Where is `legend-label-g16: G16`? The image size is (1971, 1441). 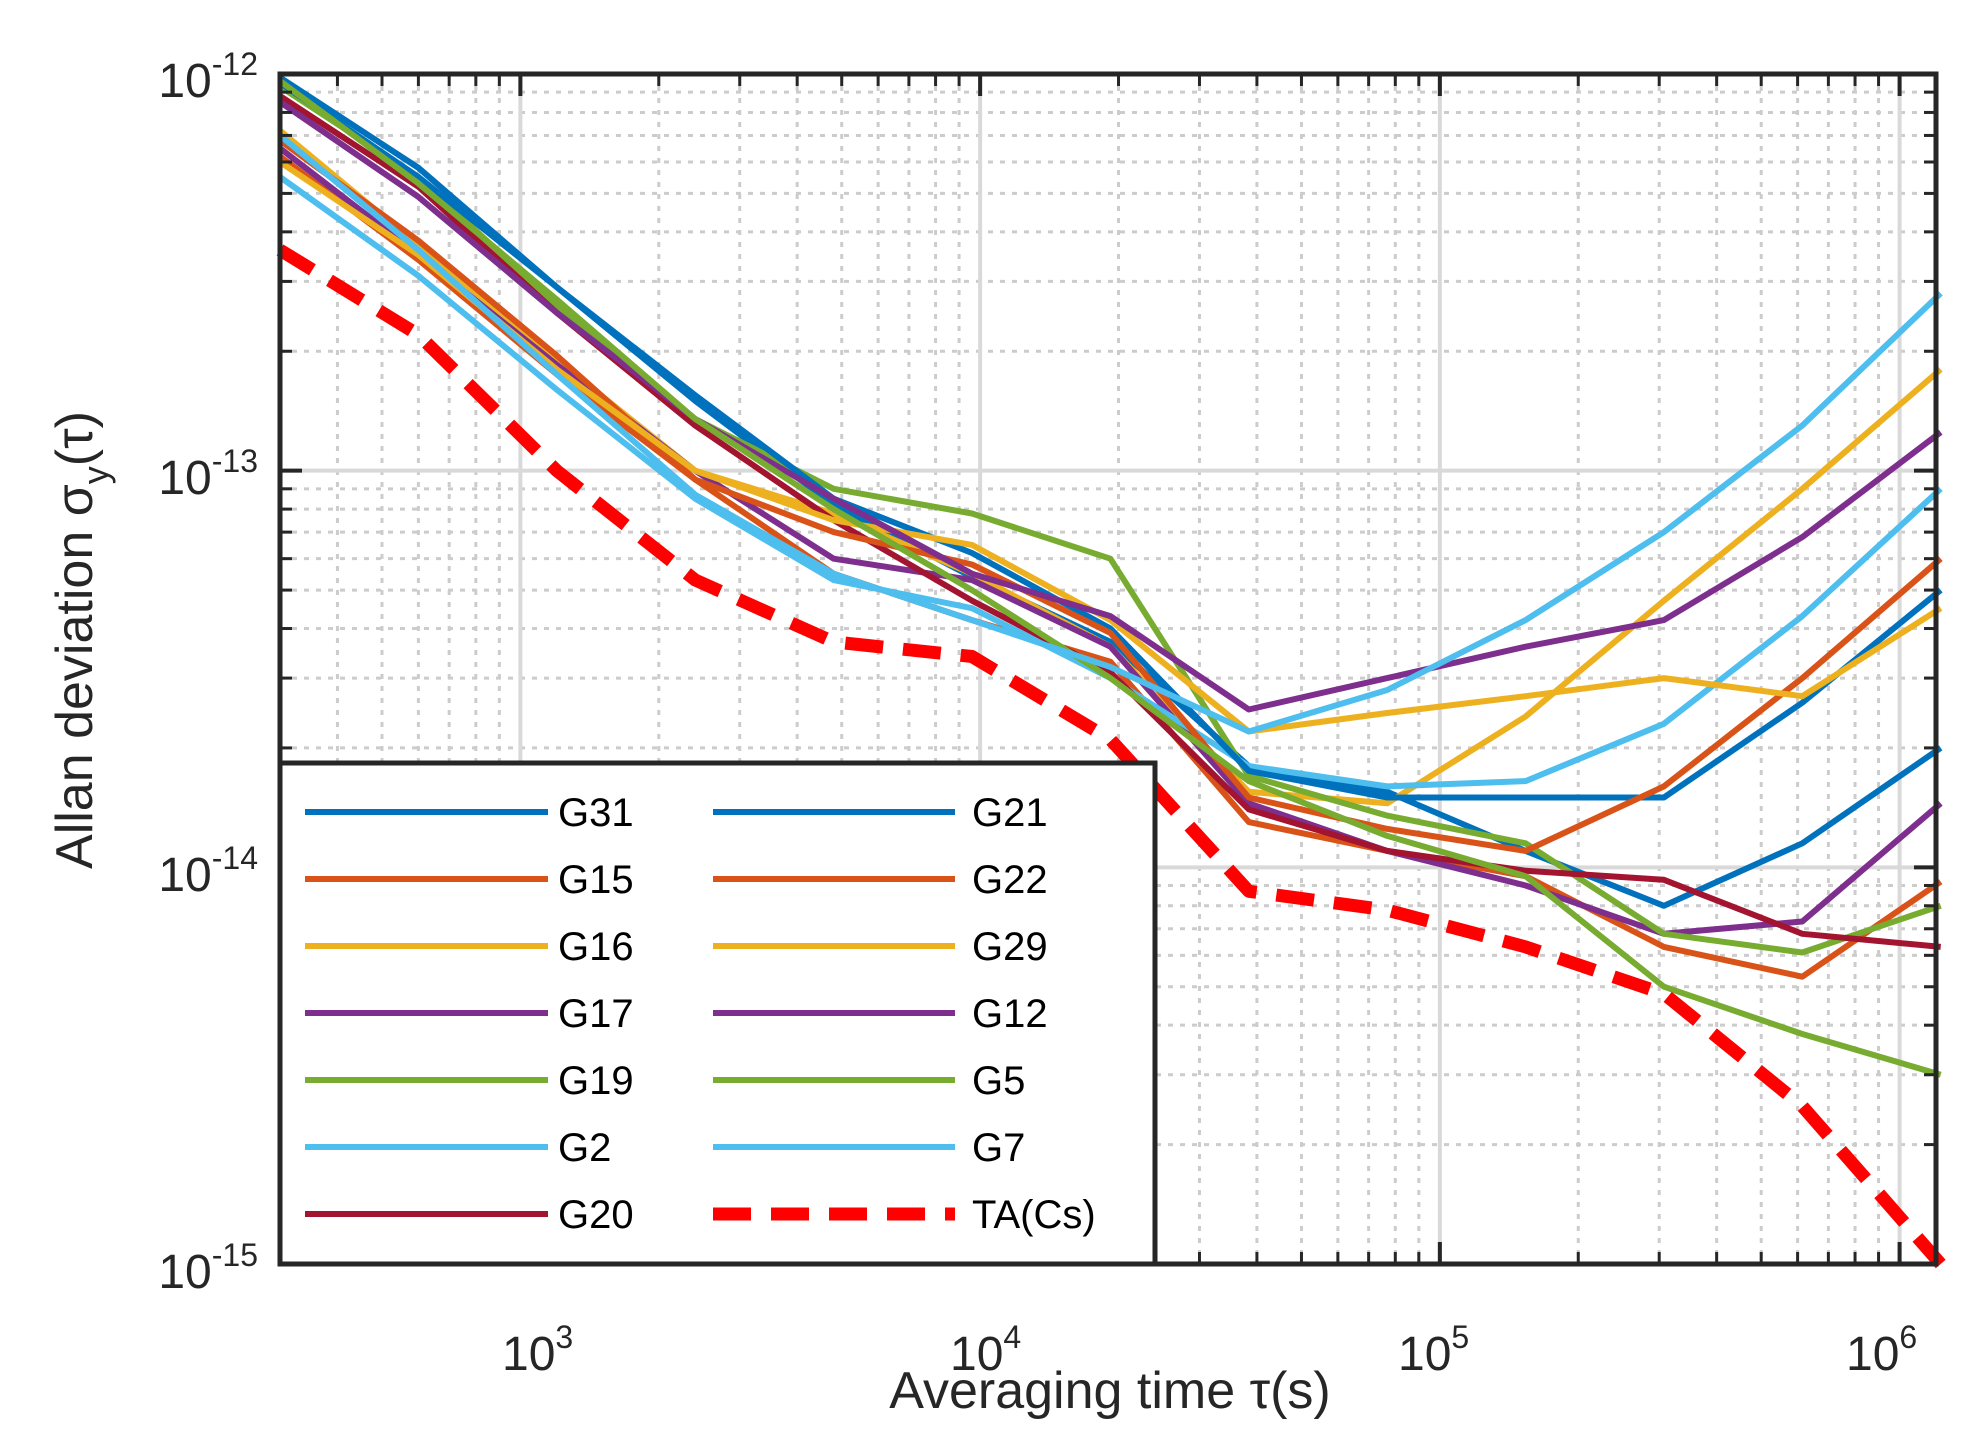
legend-label-g16: G16 is located at coordinates (596, 947).